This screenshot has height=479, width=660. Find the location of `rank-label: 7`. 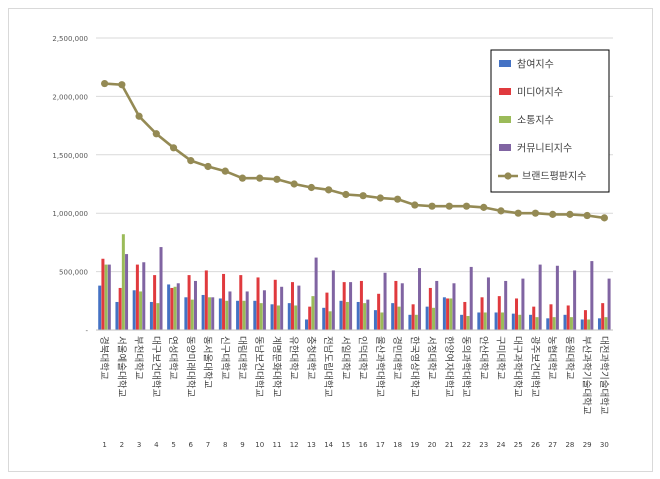

rank-label: 7 is located at coordinates (208, 445).